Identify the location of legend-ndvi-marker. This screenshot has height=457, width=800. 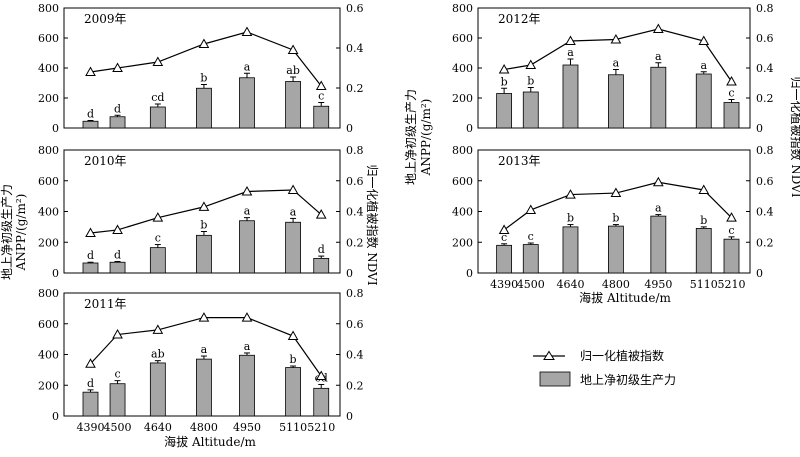
(549, 355).